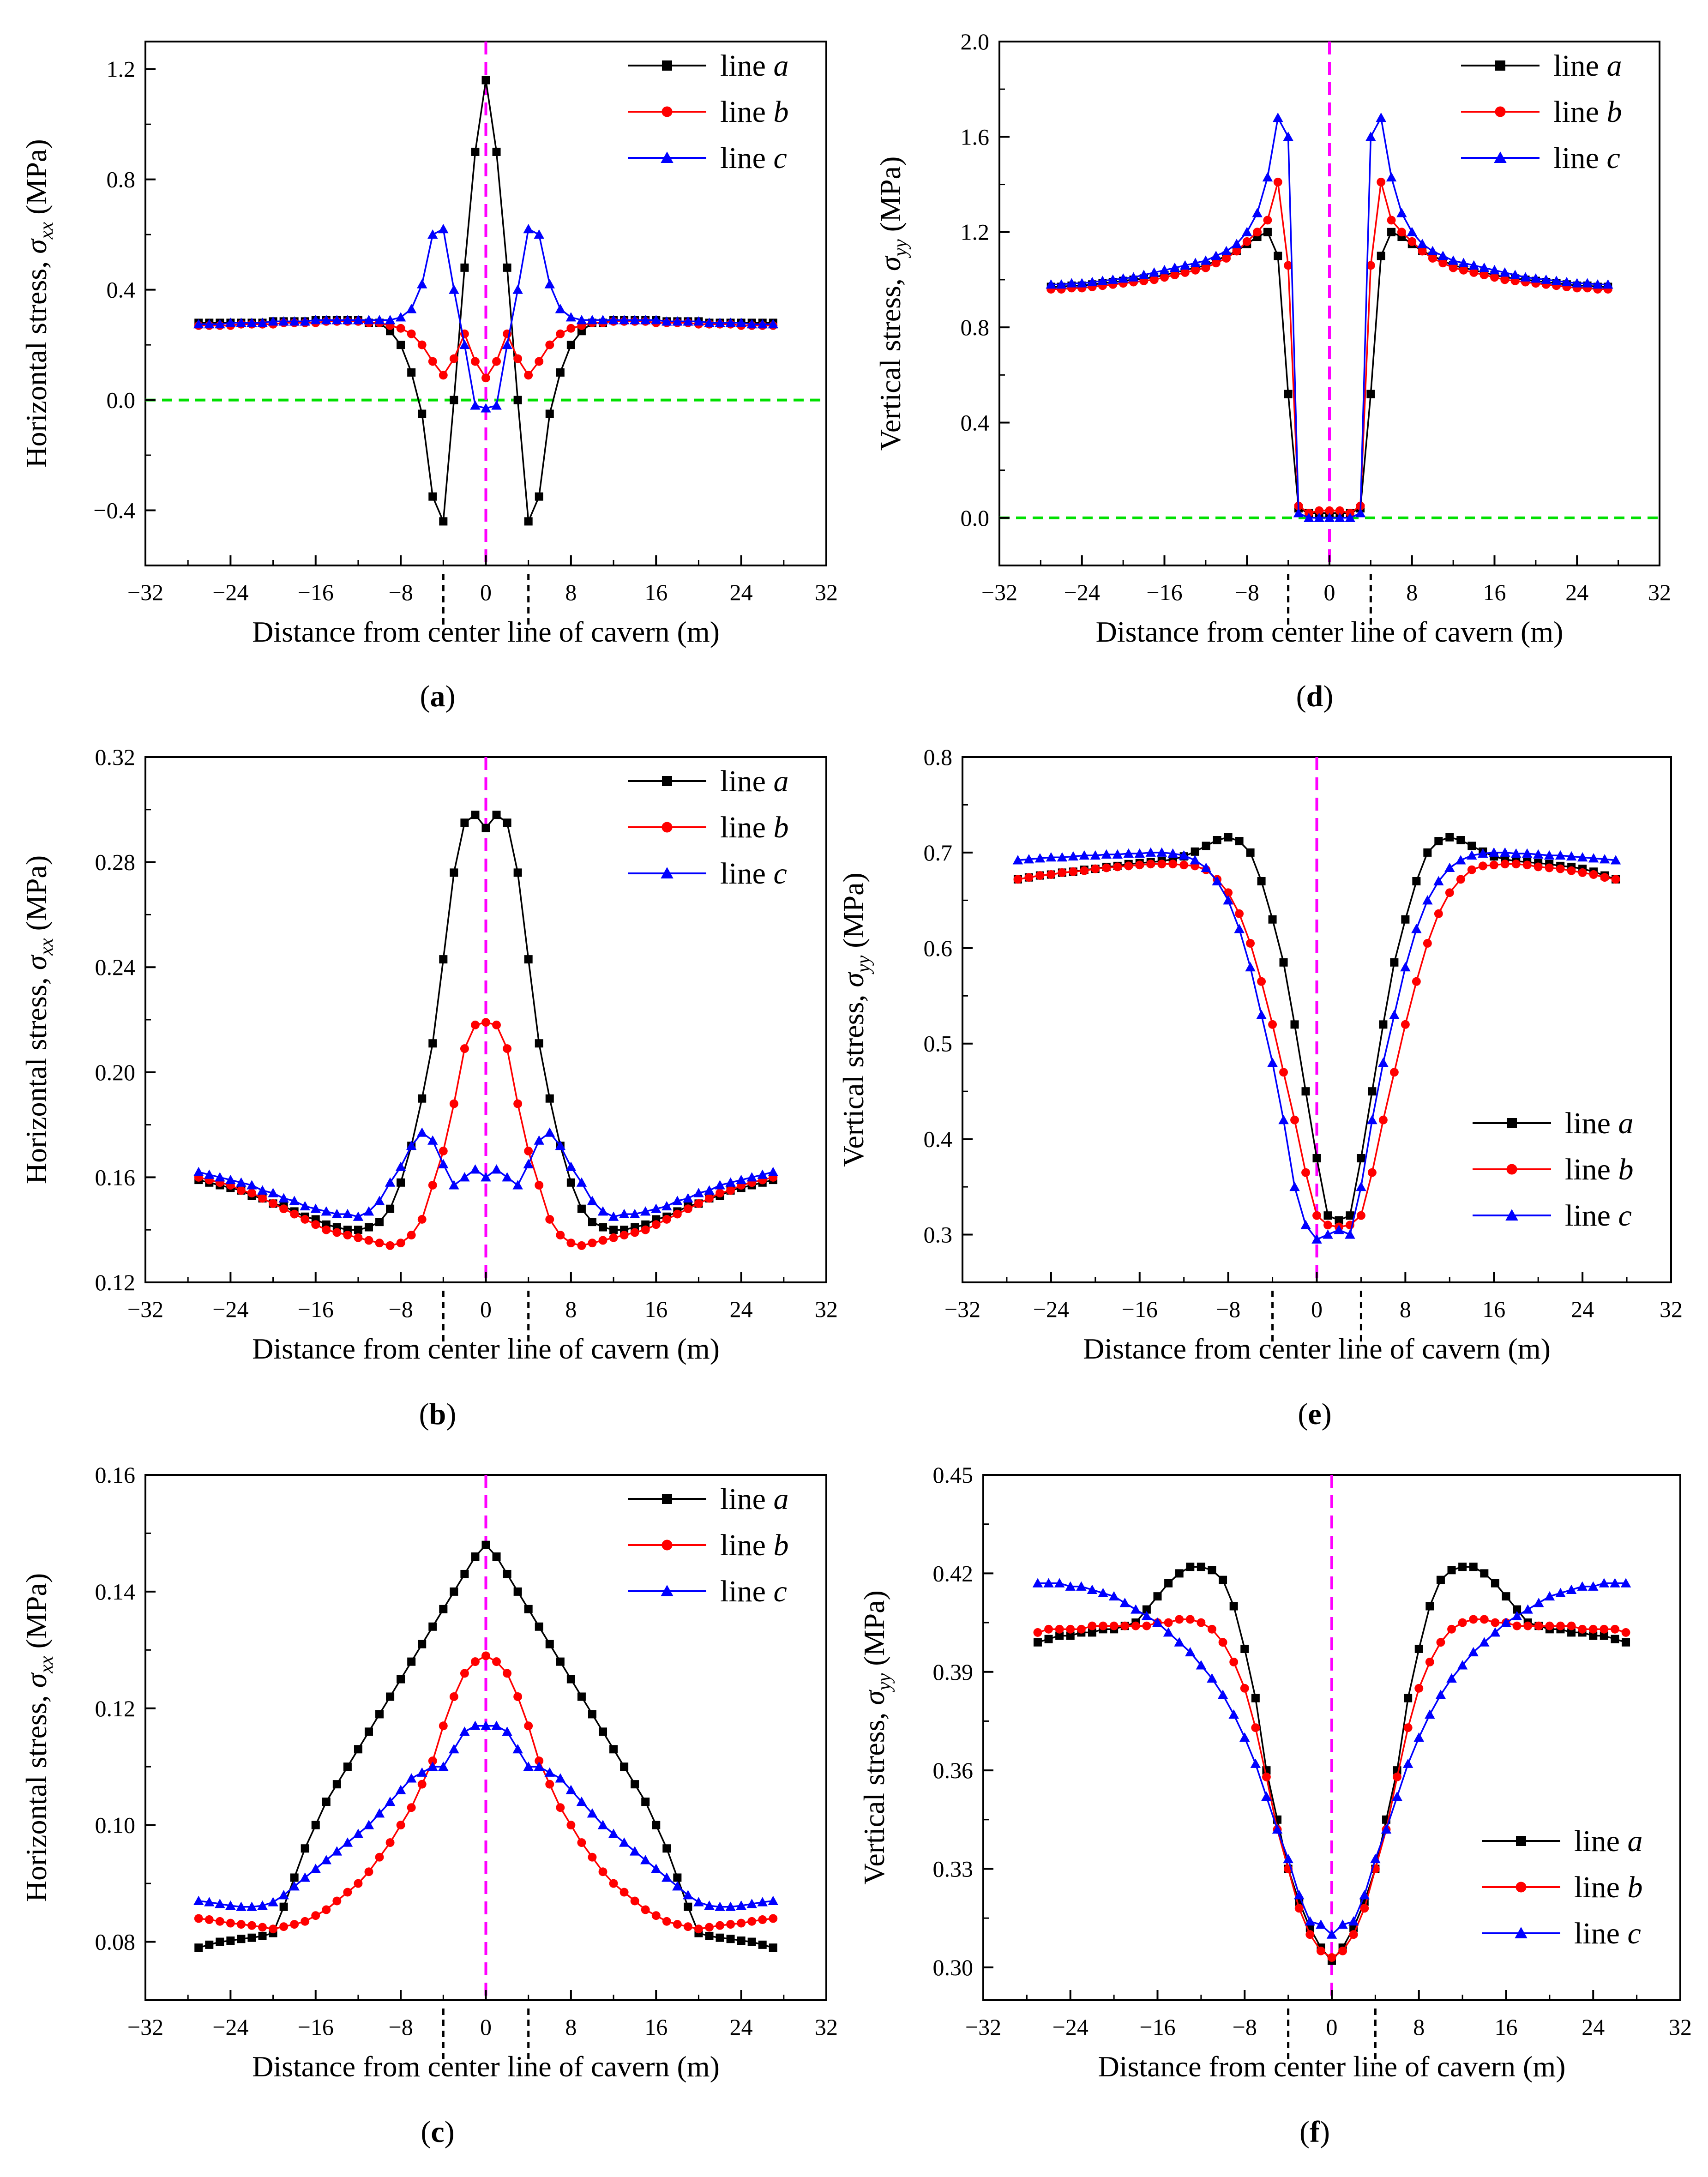  Describe the element at coordinates (938, 948) in the screenshot. I see `y-tick-label: 0.6` at that location.